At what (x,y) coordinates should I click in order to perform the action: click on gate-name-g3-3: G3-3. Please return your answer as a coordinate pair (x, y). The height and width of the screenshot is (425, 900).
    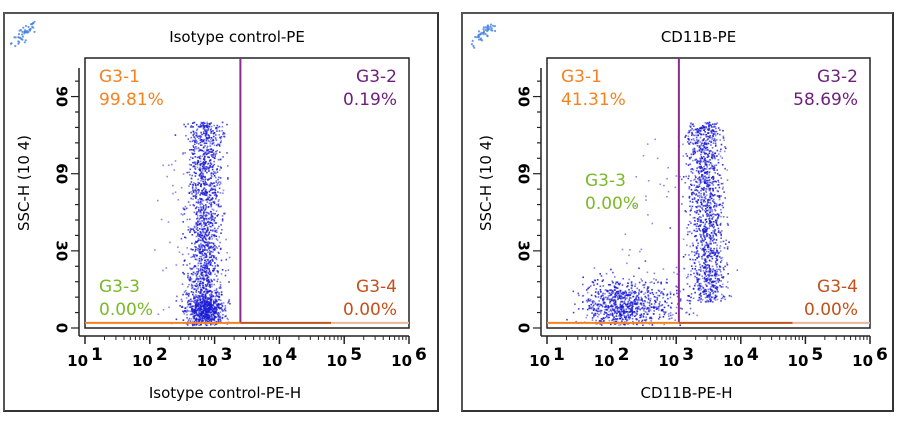
    Looking at the image, I should click on (119, 287).